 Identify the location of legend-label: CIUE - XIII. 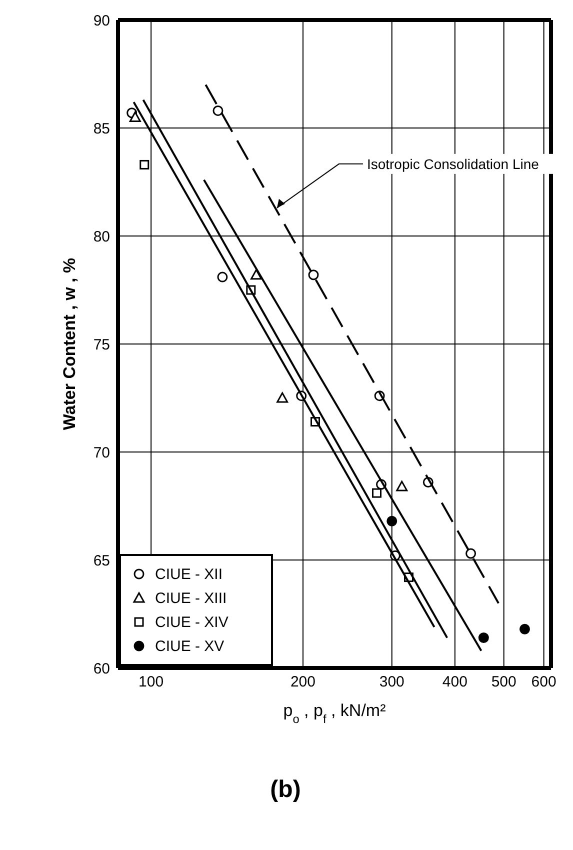
(191, 598).